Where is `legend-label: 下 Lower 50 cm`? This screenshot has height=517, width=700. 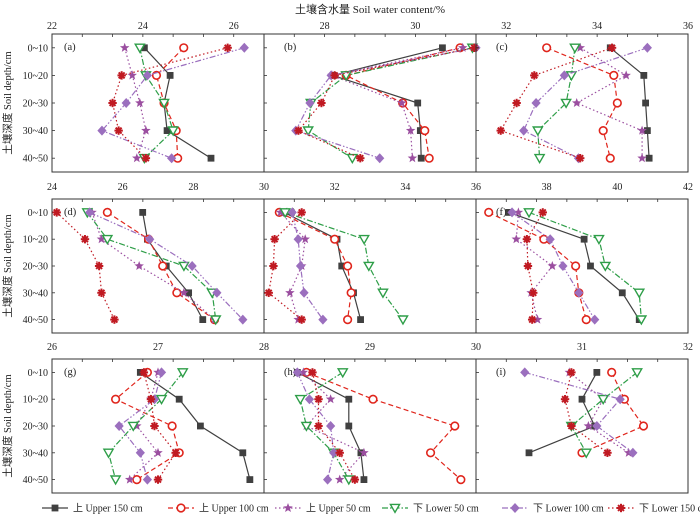
legend-label: 下 Lower 50 cm is located at coordinates (446, 509).